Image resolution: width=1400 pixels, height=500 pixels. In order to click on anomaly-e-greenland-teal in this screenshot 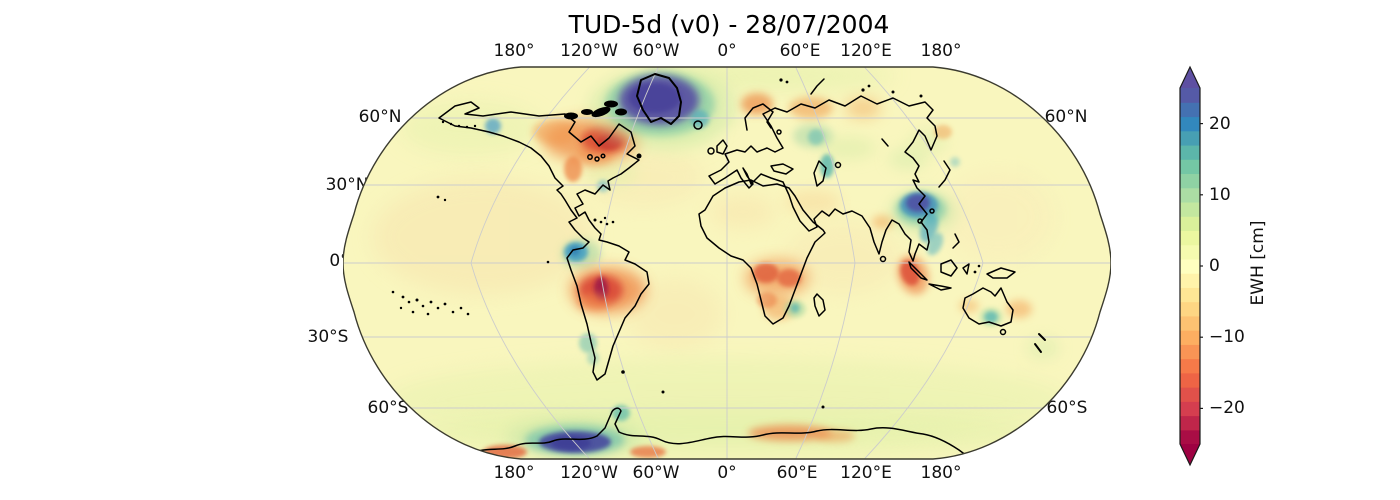, I will do `click(700, 119)`.